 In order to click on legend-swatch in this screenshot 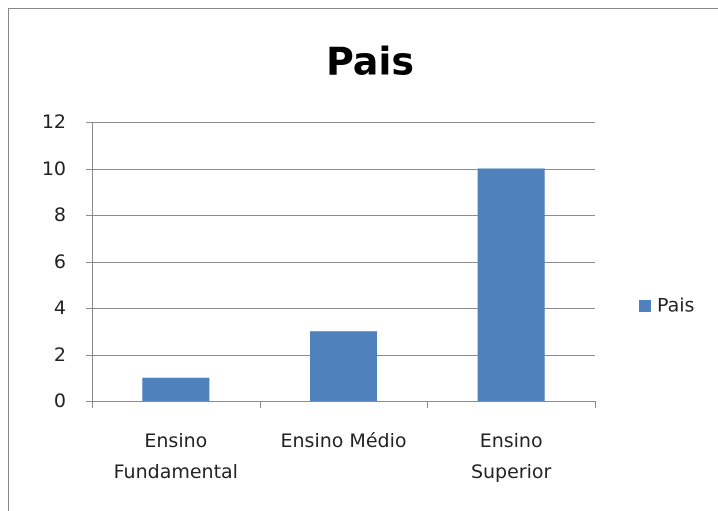, I will do `click(645, 306)`.